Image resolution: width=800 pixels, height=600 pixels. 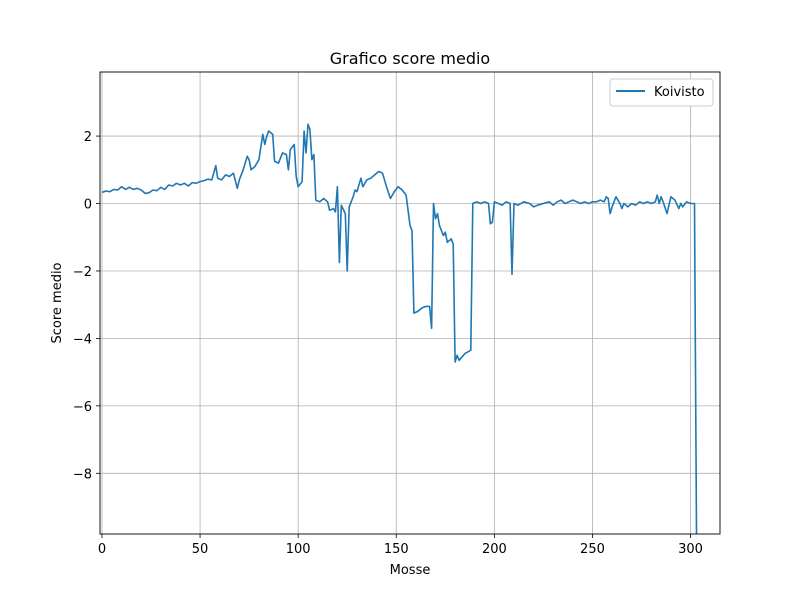 I want to click on y-tick-label: −2, so click(x=82, y=272).